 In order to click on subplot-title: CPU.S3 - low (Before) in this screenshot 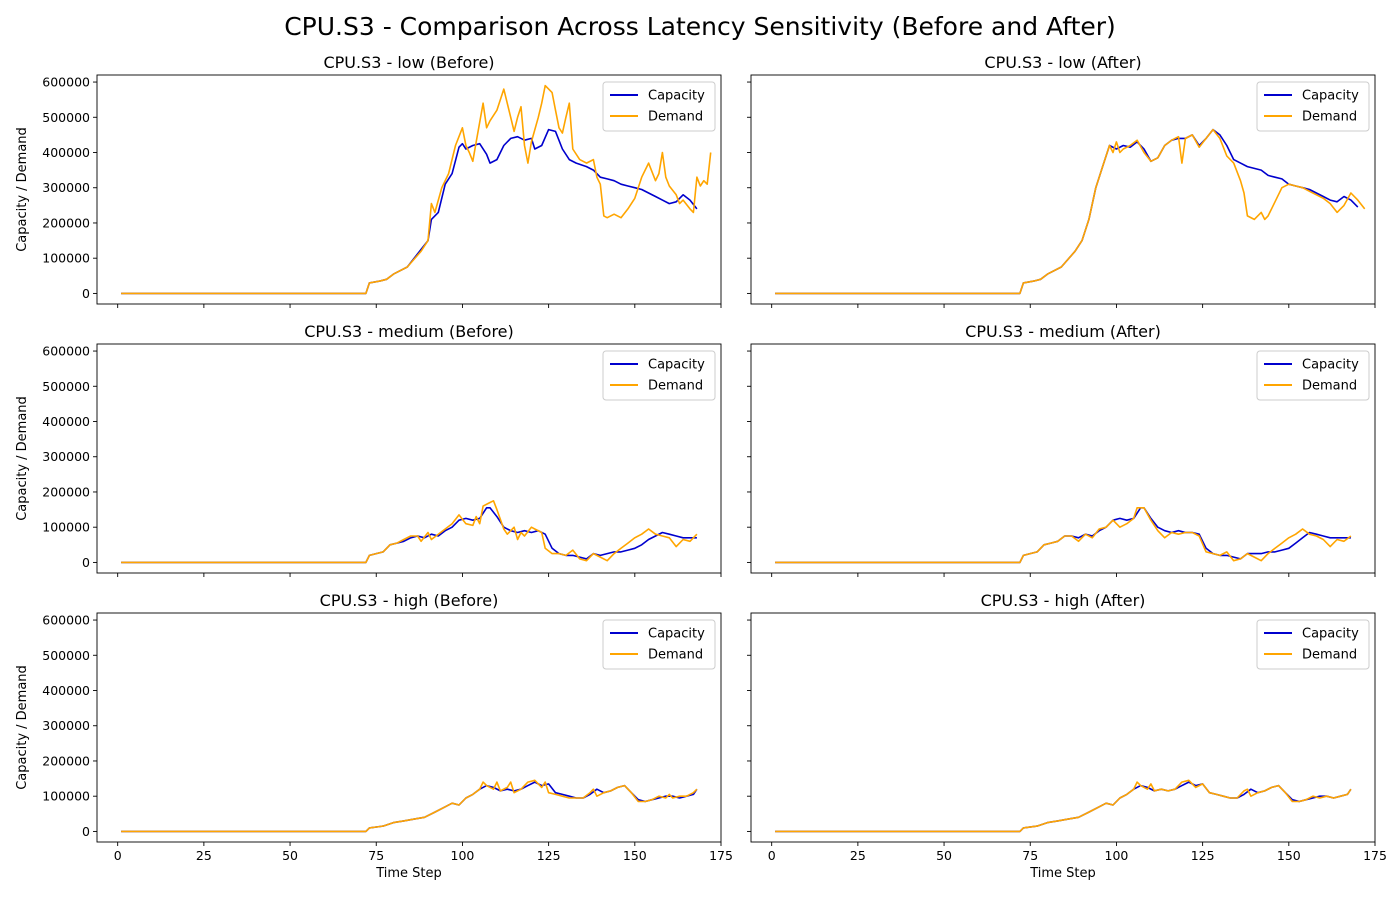, I will do `click(408, 62)`.